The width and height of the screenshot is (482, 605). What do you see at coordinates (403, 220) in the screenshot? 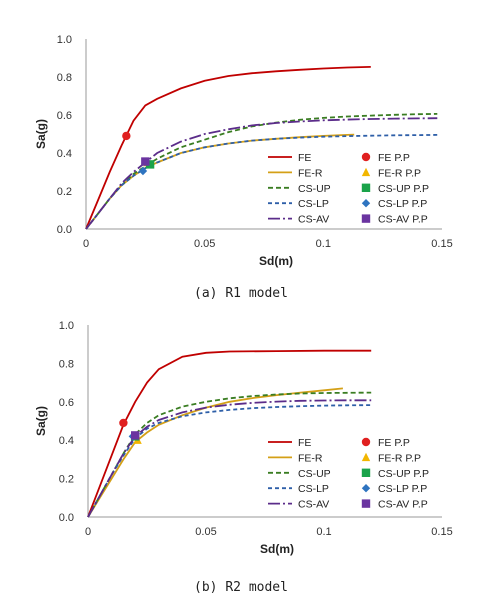
I see `r1-legend-label-cs-av-p-p: CS-AV P.P` at bounding box center [403, 220].